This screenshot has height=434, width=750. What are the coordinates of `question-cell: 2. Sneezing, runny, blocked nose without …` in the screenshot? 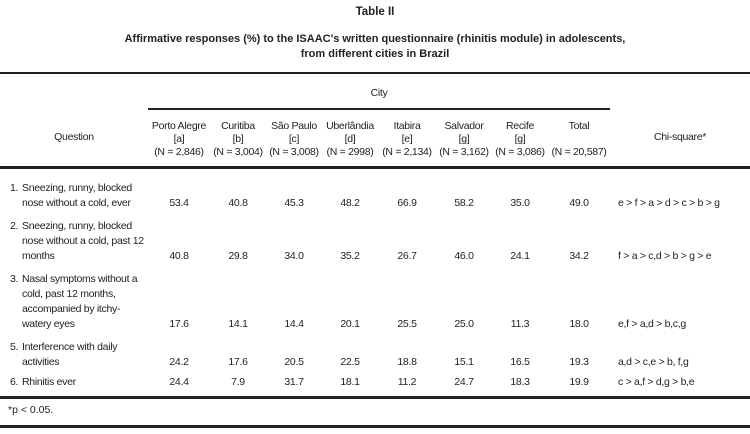 It's located at (74, 237).